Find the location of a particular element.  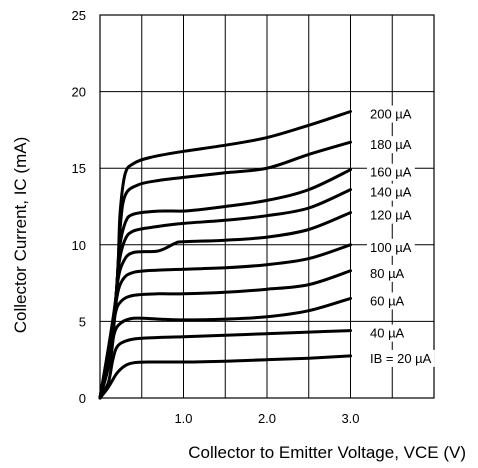

series-label-group: 40 µA is located at coordinates (387, 333).